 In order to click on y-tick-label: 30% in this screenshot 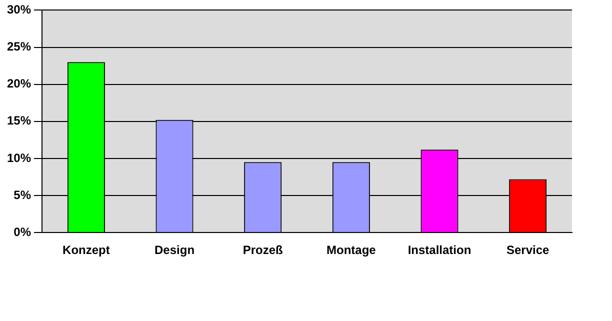, I will do `click(19, 9)`.